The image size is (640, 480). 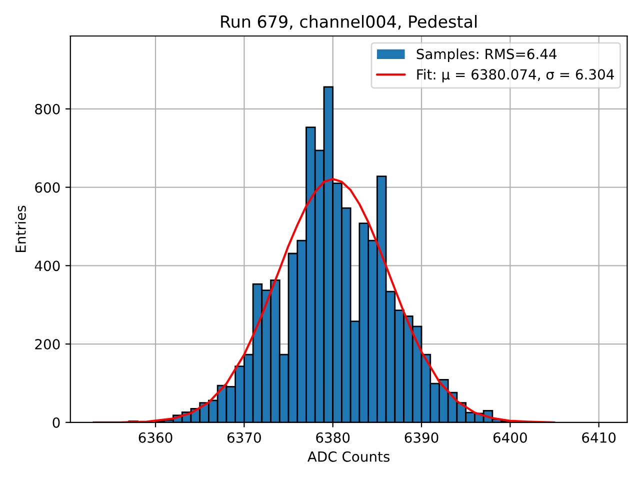 What do you see at coordinates (510, 437) in the screenshot?
I see `x-tick-label: 6400` at bounding box center [510, 437].